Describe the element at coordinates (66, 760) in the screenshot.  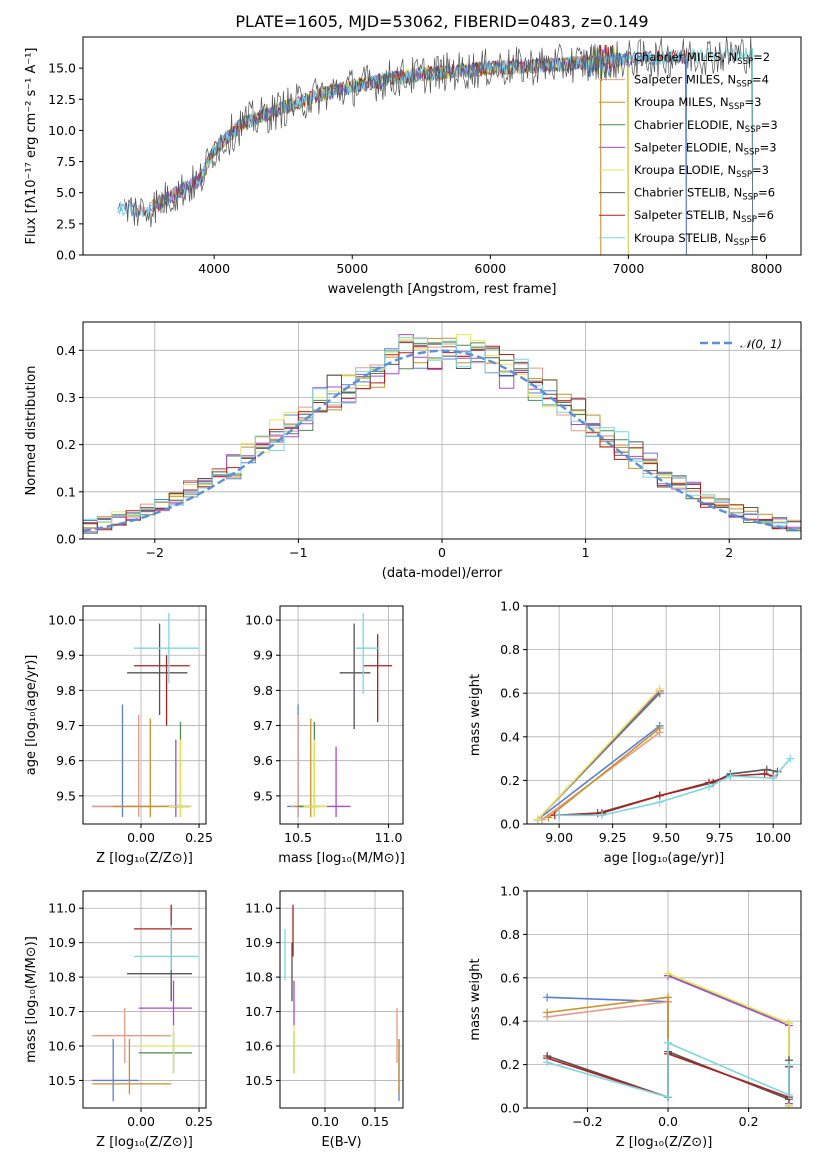
I see `y-tick-label: 9.6` at that location.